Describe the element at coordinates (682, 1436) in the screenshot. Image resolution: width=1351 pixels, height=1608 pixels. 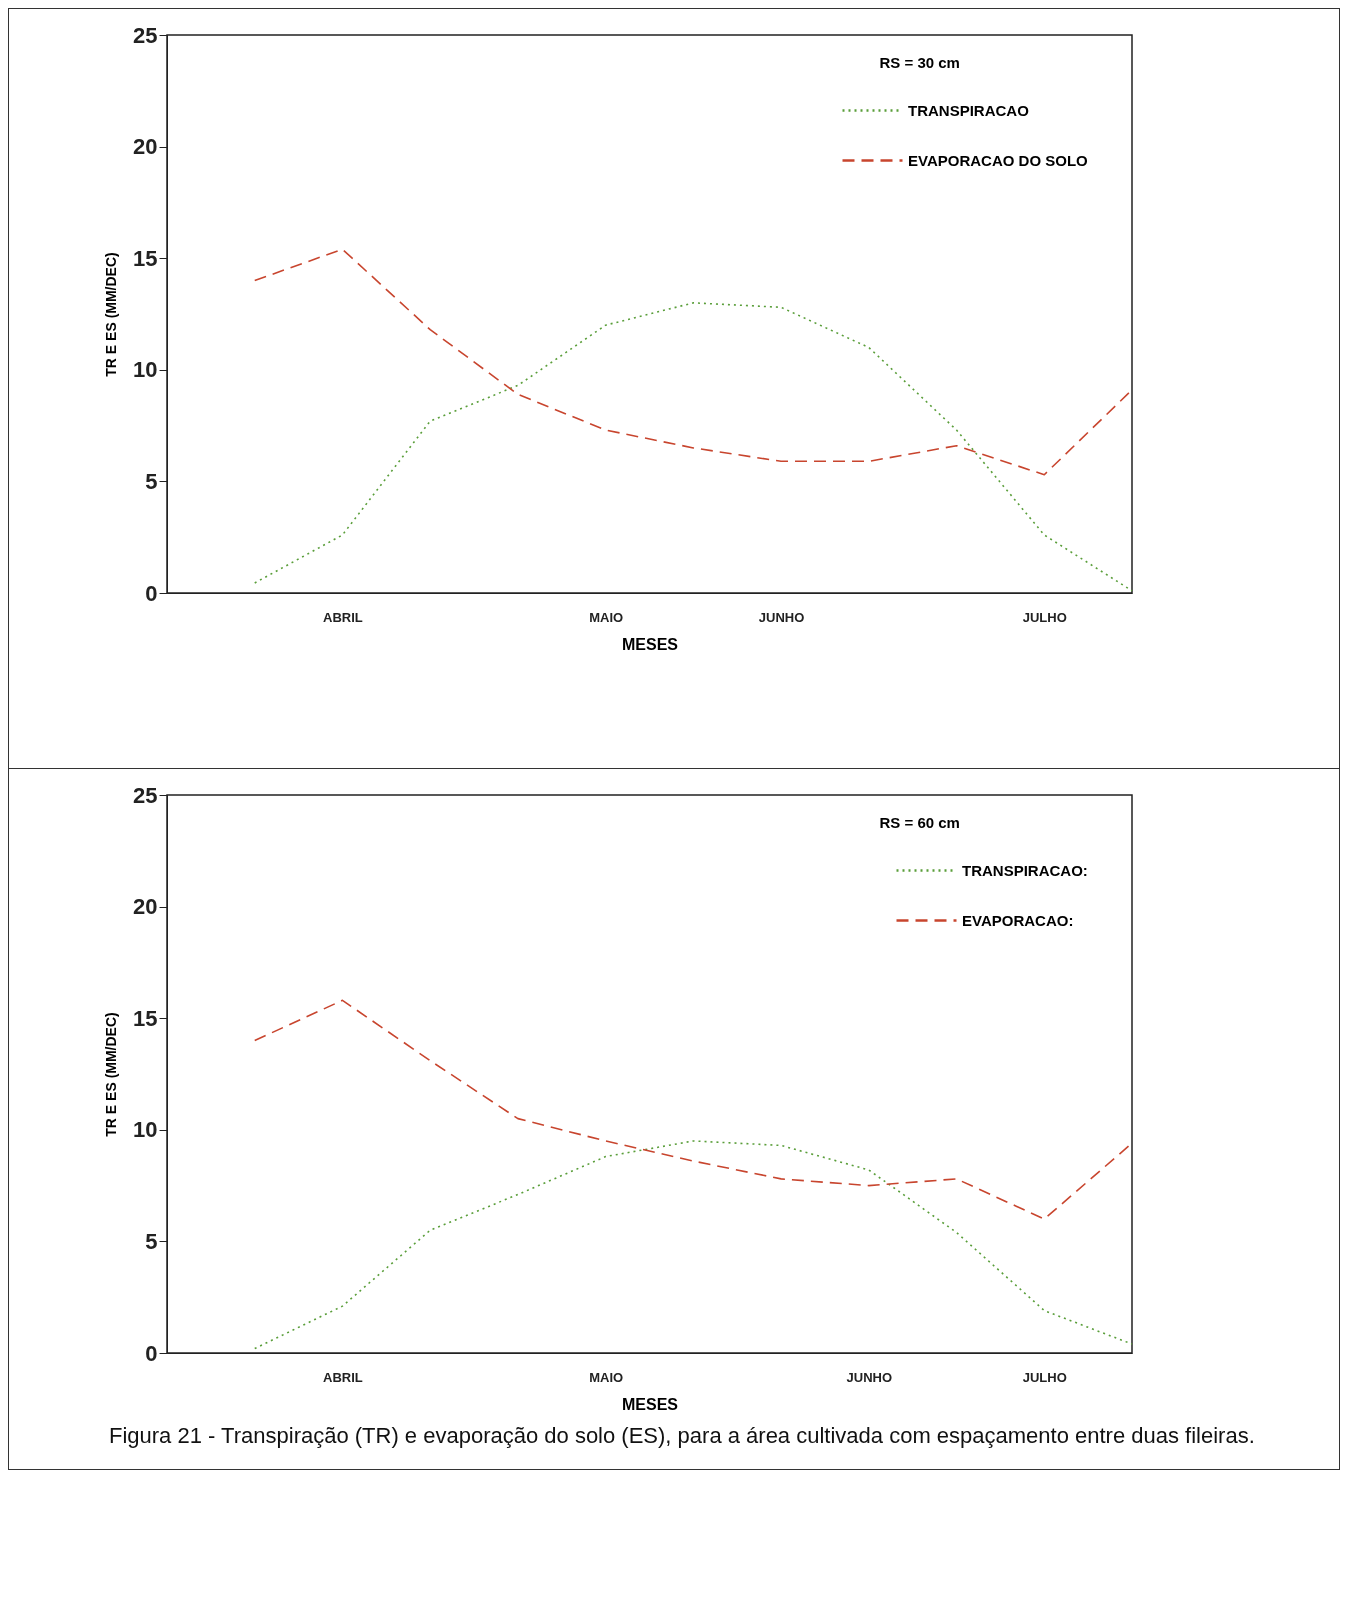
I see `text: Figura 21 - Transpiração (TR) e evaporação do solo (ES), para a área cultivada com espaçamento entre duas fileiras.` at that location.